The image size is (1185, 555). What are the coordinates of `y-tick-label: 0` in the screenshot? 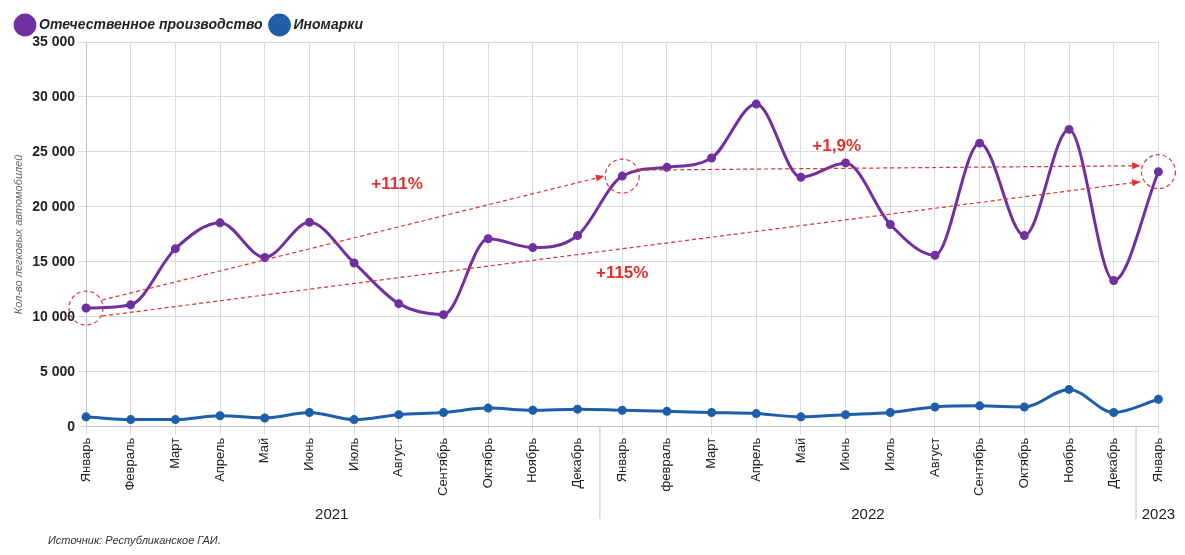 It's located at (71, 425).